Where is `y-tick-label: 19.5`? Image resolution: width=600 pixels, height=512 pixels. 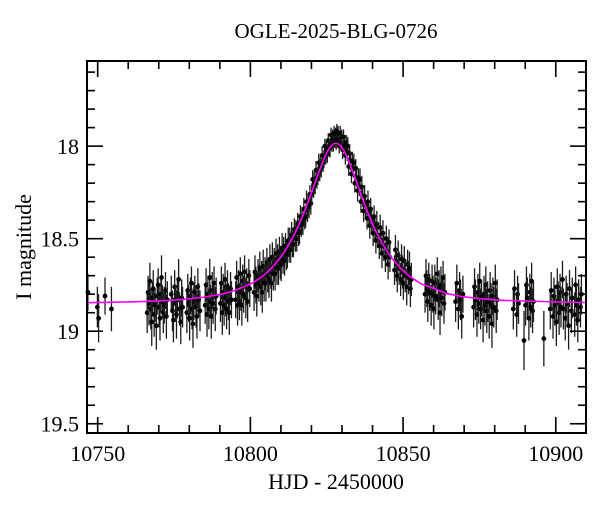
y-tick-label: 19.5 is located at coordinates (60, 424).